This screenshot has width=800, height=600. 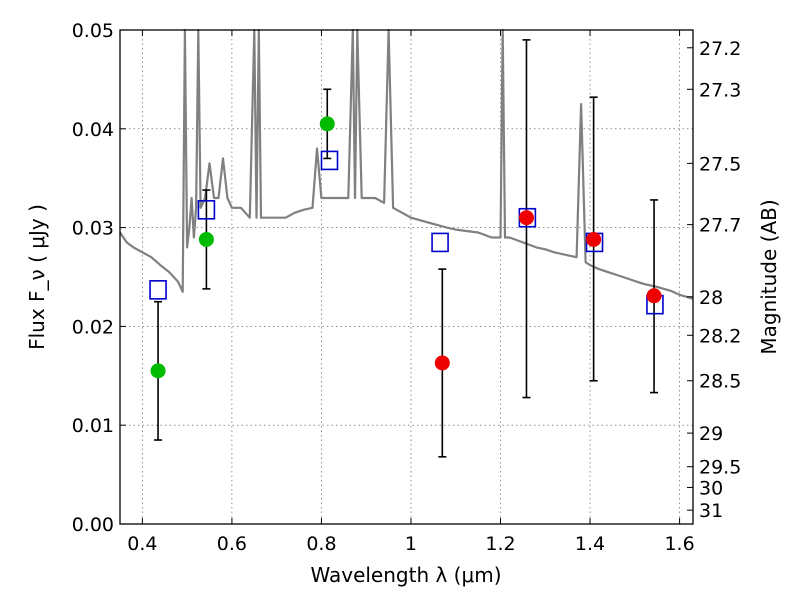 I want to click on right-tick-label: 28.5, so click(x=720, y=382).